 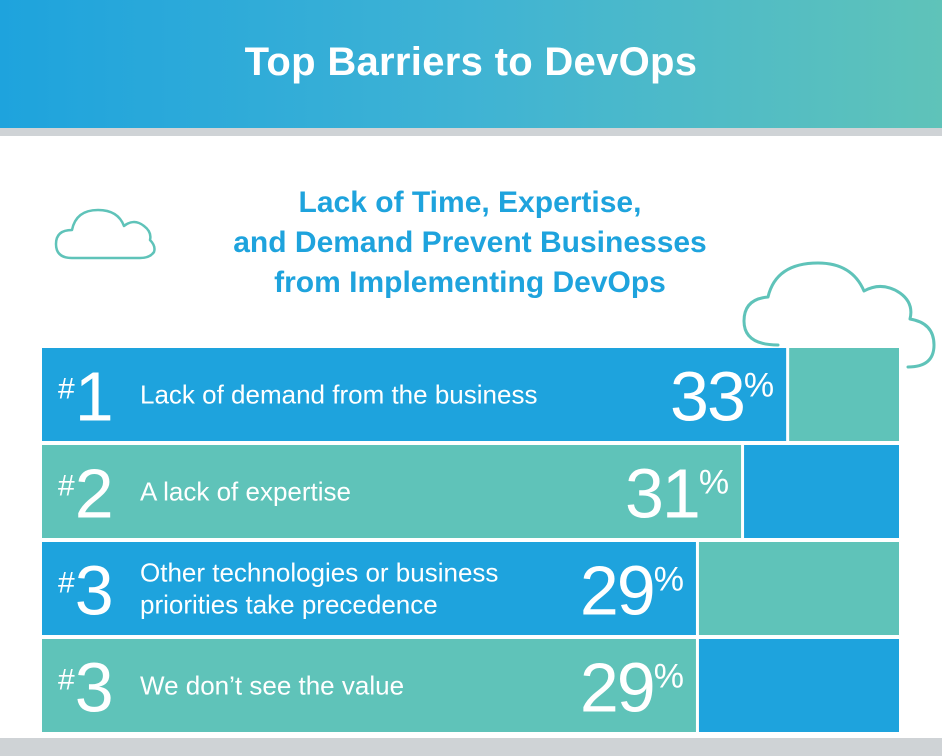 What do you see at coordinates (677, 494) in the screenshot?
I see `bar-value: 31%` at bounding box center [677, 494].